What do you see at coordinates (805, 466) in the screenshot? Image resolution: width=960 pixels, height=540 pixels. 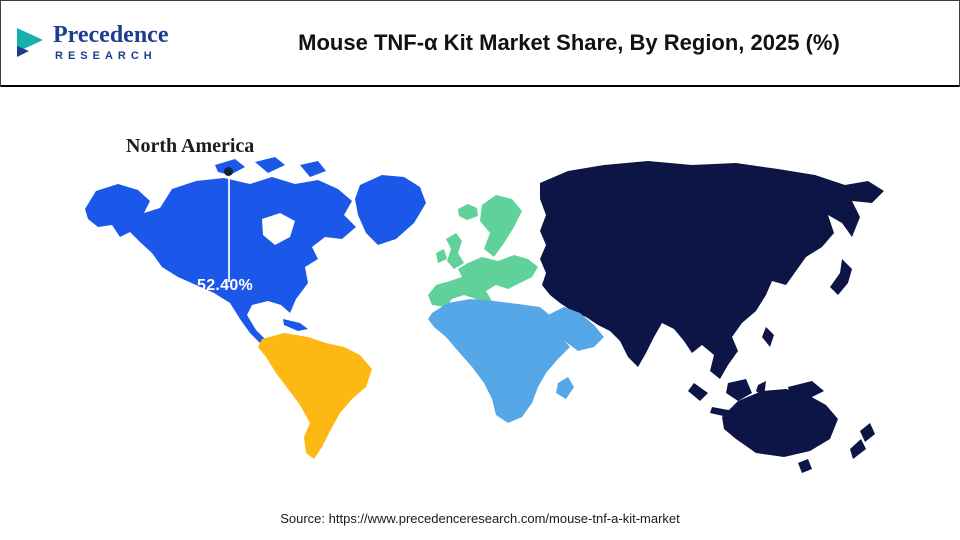 I see `tasmania` at bounding box center [805, 466].